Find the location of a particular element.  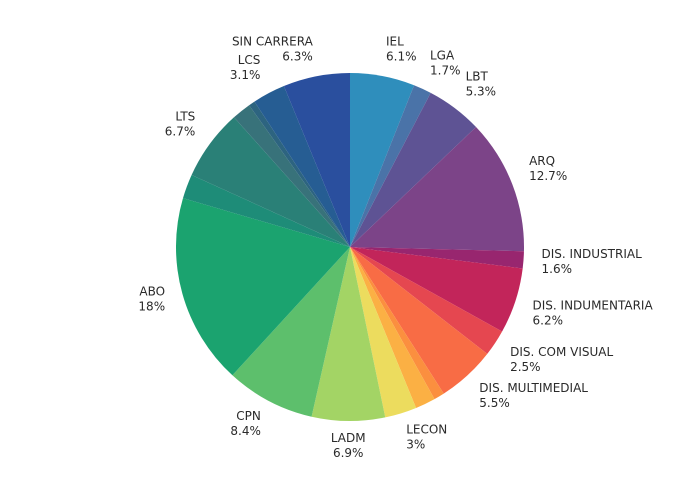

pie-slice-lcs is located at coordinates (302, 166).